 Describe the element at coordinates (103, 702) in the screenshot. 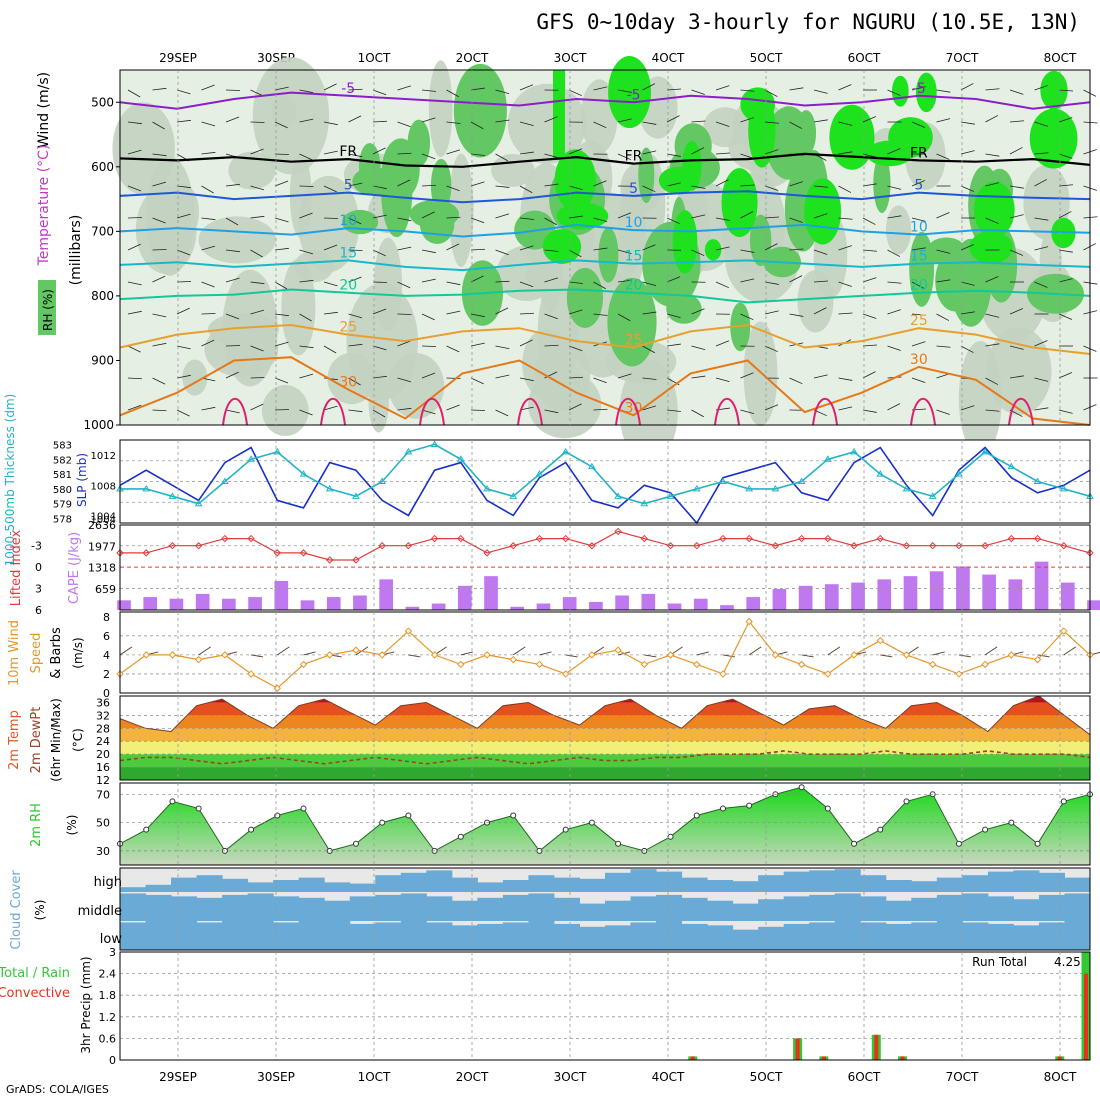

I see `temp-tick-label: 36` at that location.